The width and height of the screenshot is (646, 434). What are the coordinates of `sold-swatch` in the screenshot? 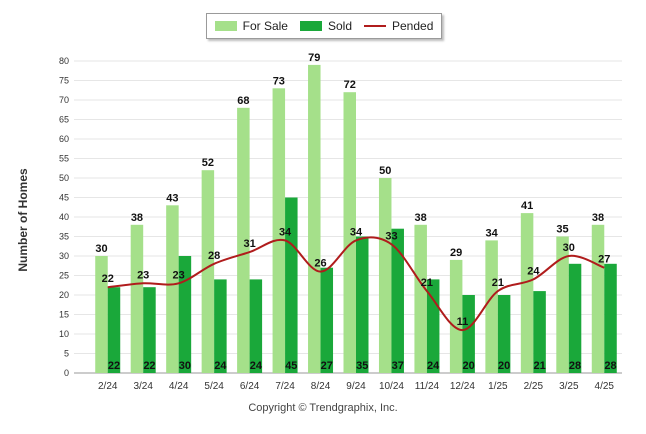 It's located at (310, 26).